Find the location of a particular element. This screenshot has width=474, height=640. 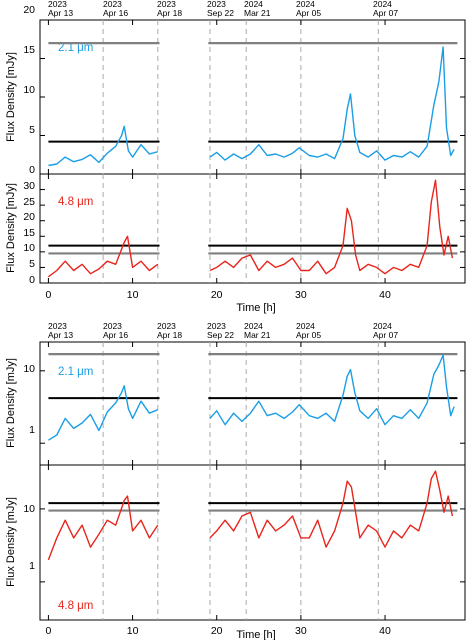

top-epoch-year-6: 2024 is located at coordinates (382, 4).